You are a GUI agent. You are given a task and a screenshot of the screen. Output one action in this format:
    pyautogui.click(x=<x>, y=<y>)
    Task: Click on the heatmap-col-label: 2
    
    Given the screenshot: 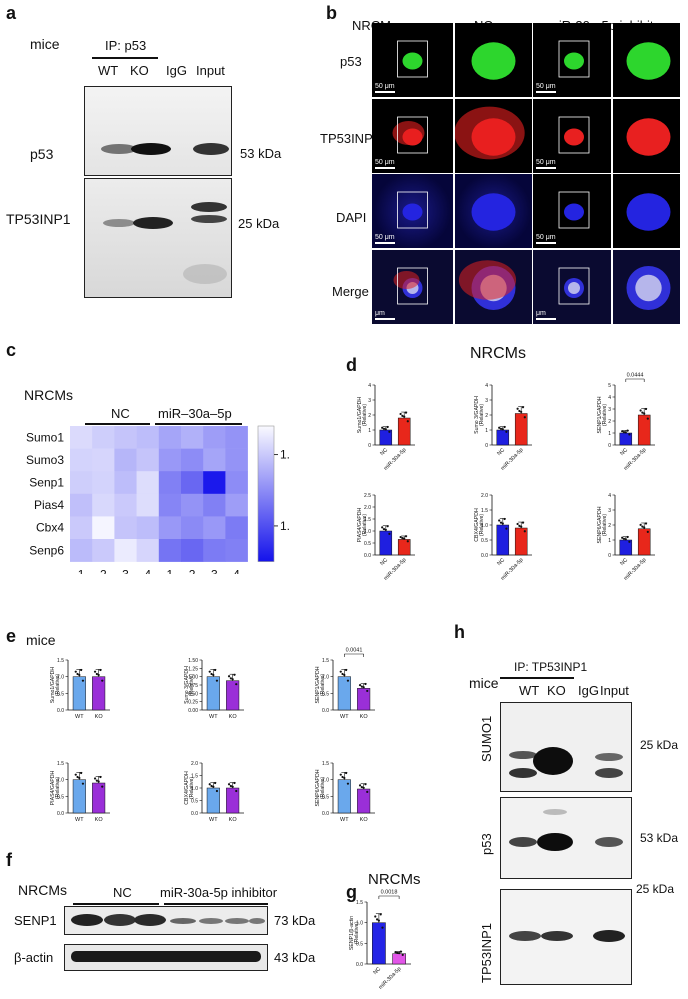 What is the action you would take?
    pyautogui.click(x=192, y=571)
    